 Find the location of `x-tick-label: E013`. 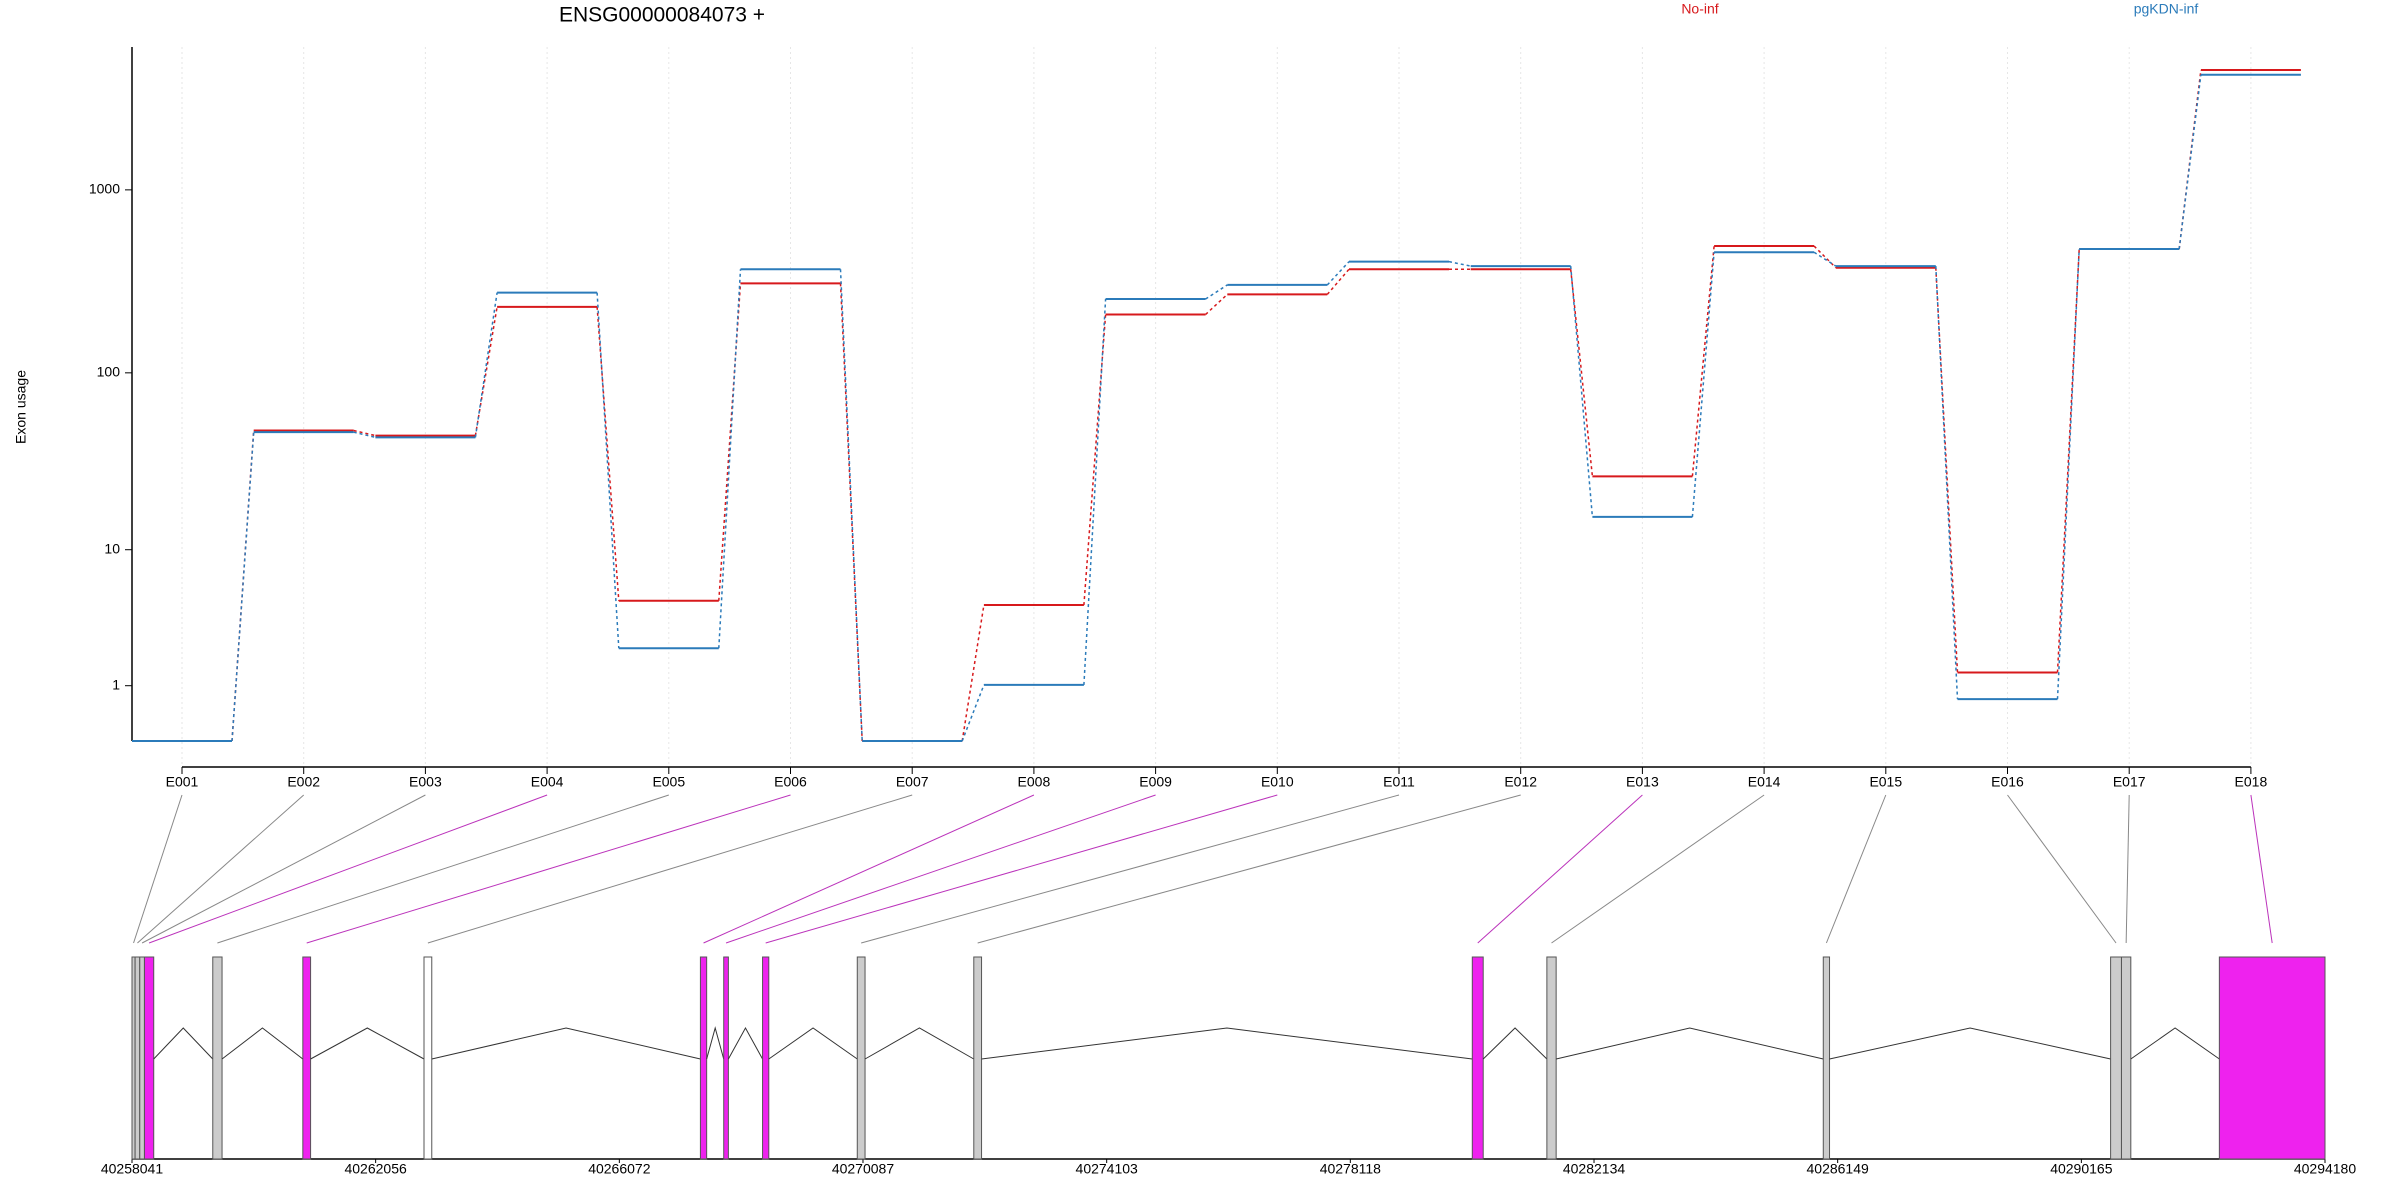

x-tick-label: E013 is located at coordinates (1642, 782).